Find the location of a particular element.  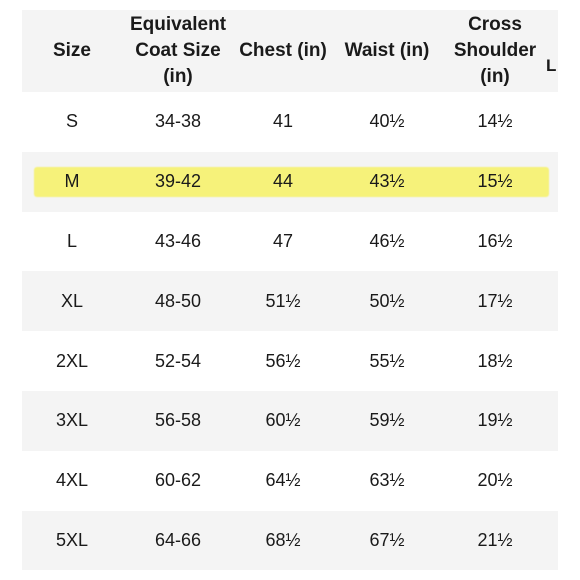

cell-chest: 41 is located at coordinates (283, 121).